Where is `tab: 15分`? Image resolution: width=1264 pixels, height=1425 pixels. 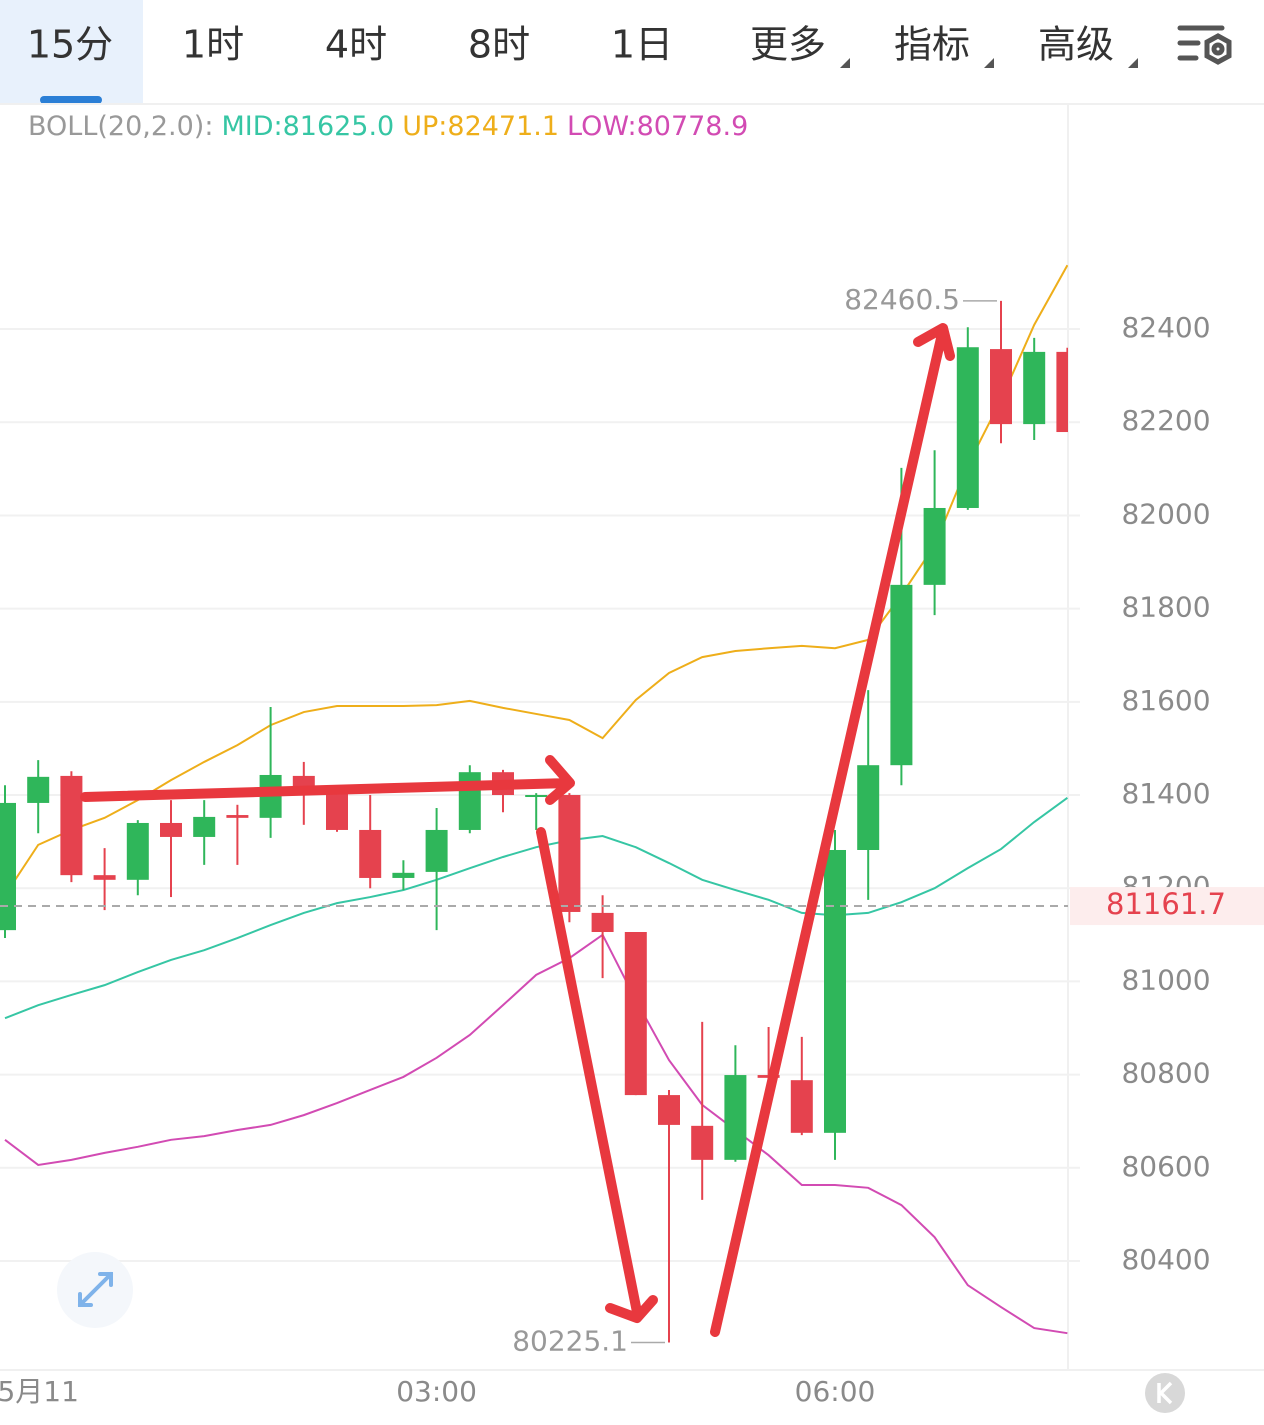 tab: 15分 is located at coordinates (70, 45).